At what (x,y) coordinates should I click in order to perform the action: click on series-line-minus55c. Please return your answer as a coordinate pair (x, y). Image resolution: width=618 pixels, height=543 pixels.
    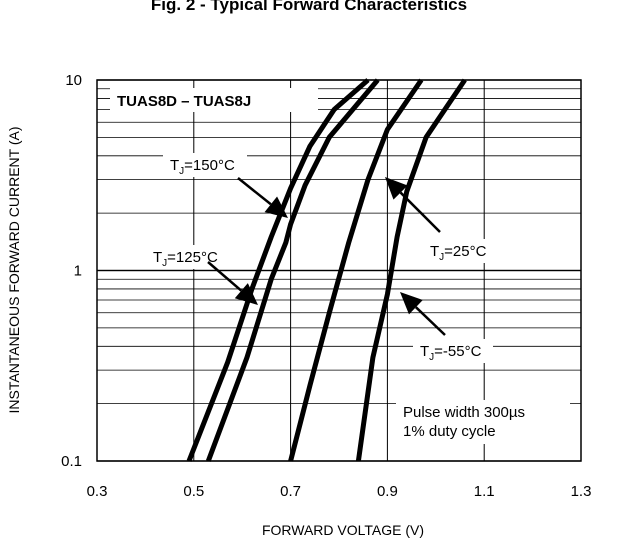
    Looking at the image, I should click on (411, 270).